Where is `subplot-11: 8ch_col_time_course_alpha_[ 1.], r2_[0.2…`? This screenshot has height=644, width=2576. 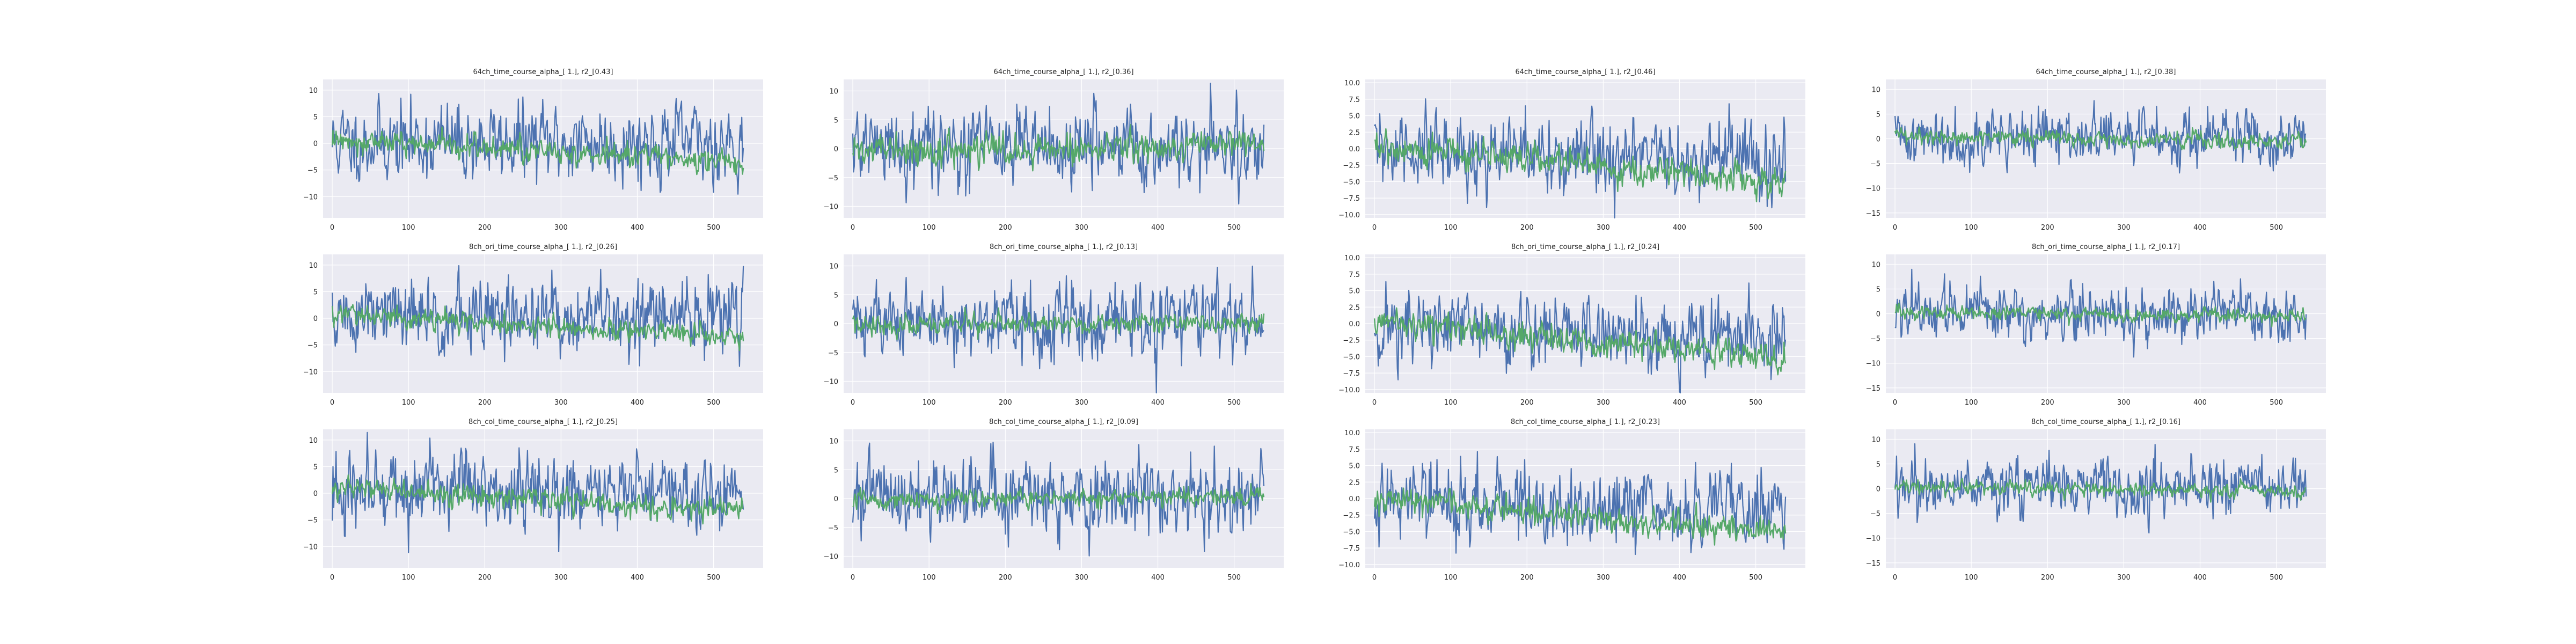
subplot-11: 8ch_col_time_course_alpha_[ 1.], r2_[0.2… is located at coordinates (1571, 500).